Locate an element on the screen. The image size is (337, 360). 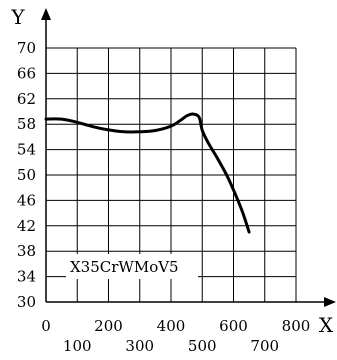
y-axis-title: Y is located at coordinates (17, 17).